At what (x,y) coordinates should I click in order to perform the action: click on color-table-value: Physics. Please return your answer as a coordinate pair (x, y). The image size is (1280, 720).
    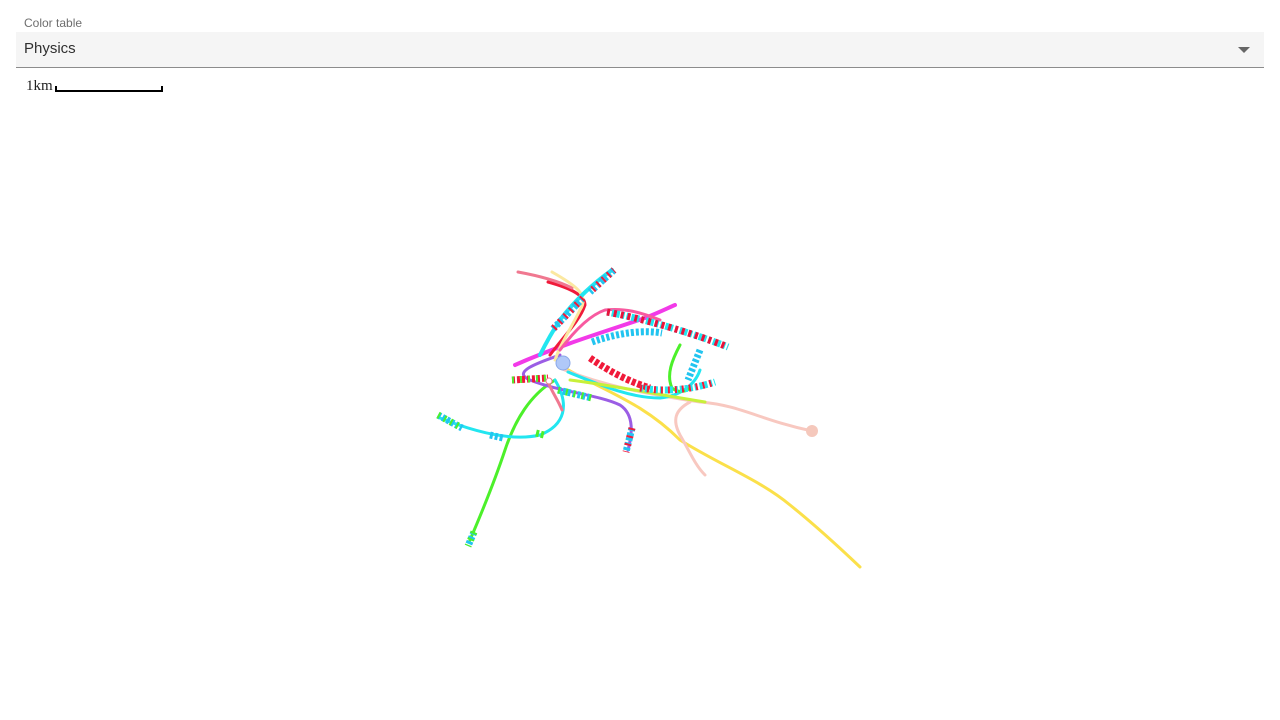
    Looking at the image, I should click on (50, 48).